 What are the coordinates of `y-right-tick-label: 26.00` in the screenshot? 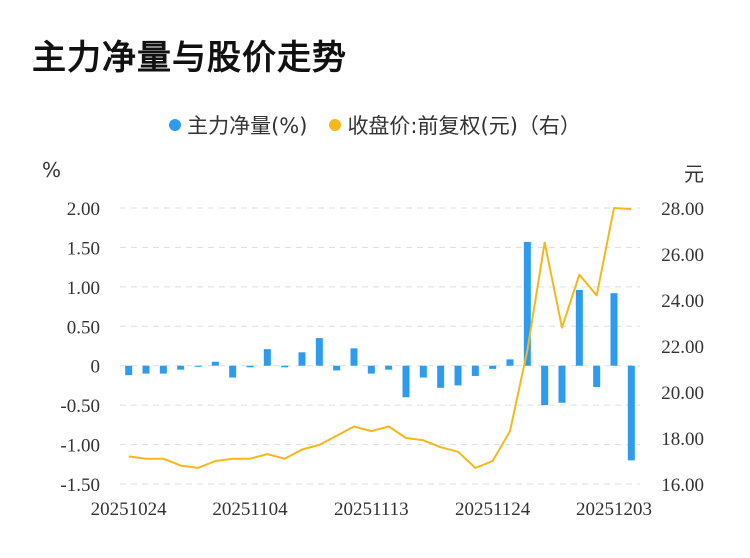 It's located at (682, 255).